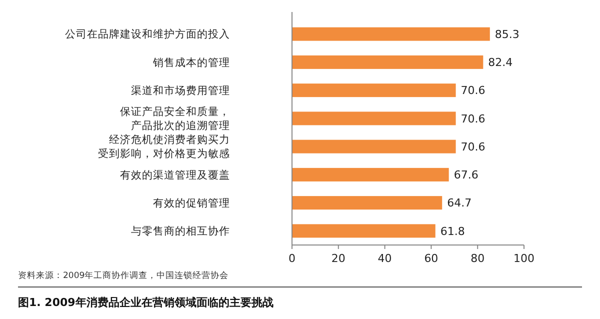 The height and width of the screenshot is (319, 600). I want to click on x-tick-label: 80, so click(477, 258).